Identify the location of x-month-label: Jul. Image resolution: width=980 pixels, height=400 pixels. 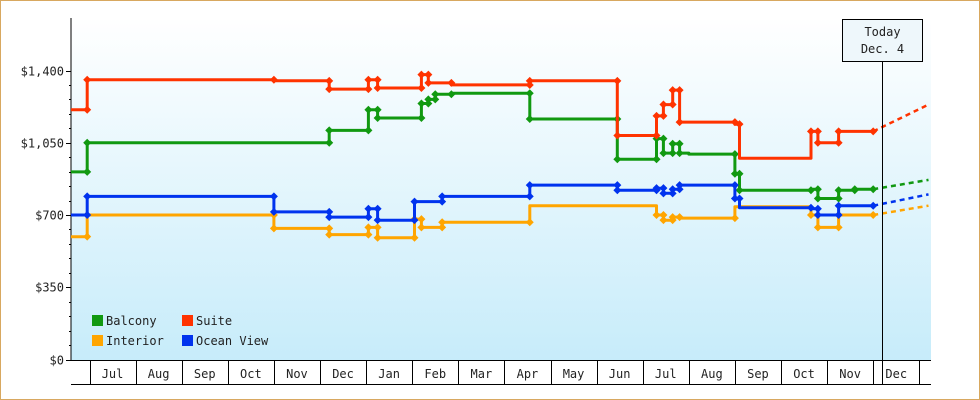
(666, 374).